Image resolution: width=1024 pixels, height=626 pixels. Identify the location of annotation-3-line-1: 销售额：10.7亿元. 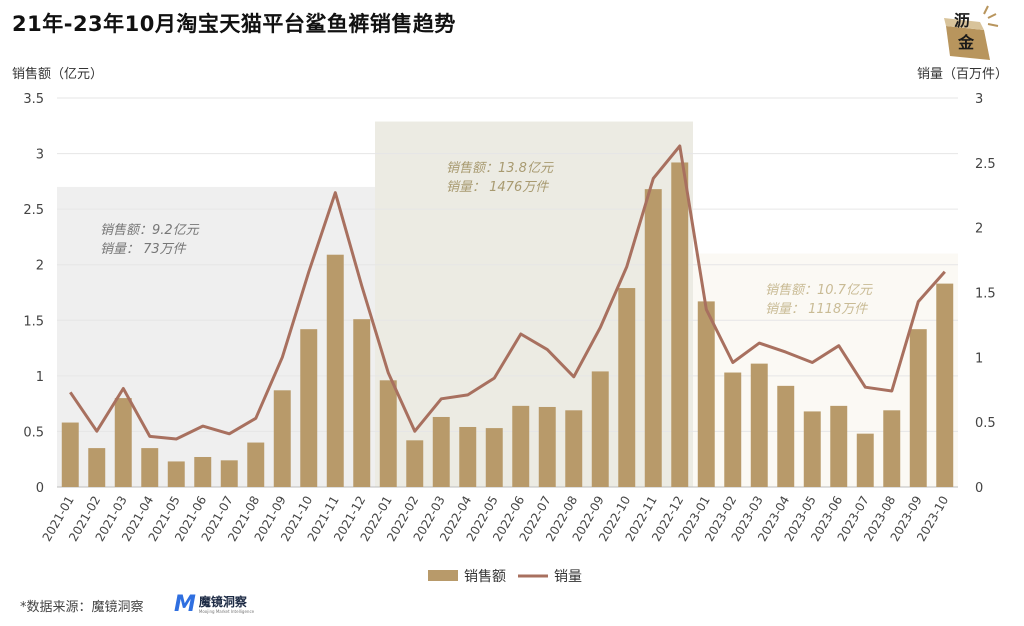
(819, 290).